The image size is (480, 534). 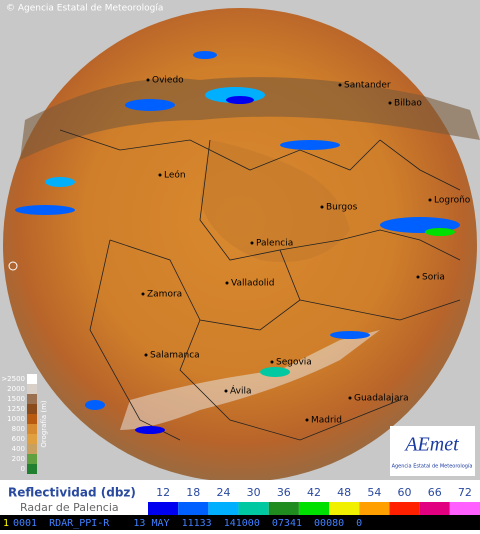 What do you see at coordinates (314, 500) in the screenshot?
I see `reflectivity-scale: 12 18 24 30 36 42 48 54 60 66 72` at bounding box center [314, 500].